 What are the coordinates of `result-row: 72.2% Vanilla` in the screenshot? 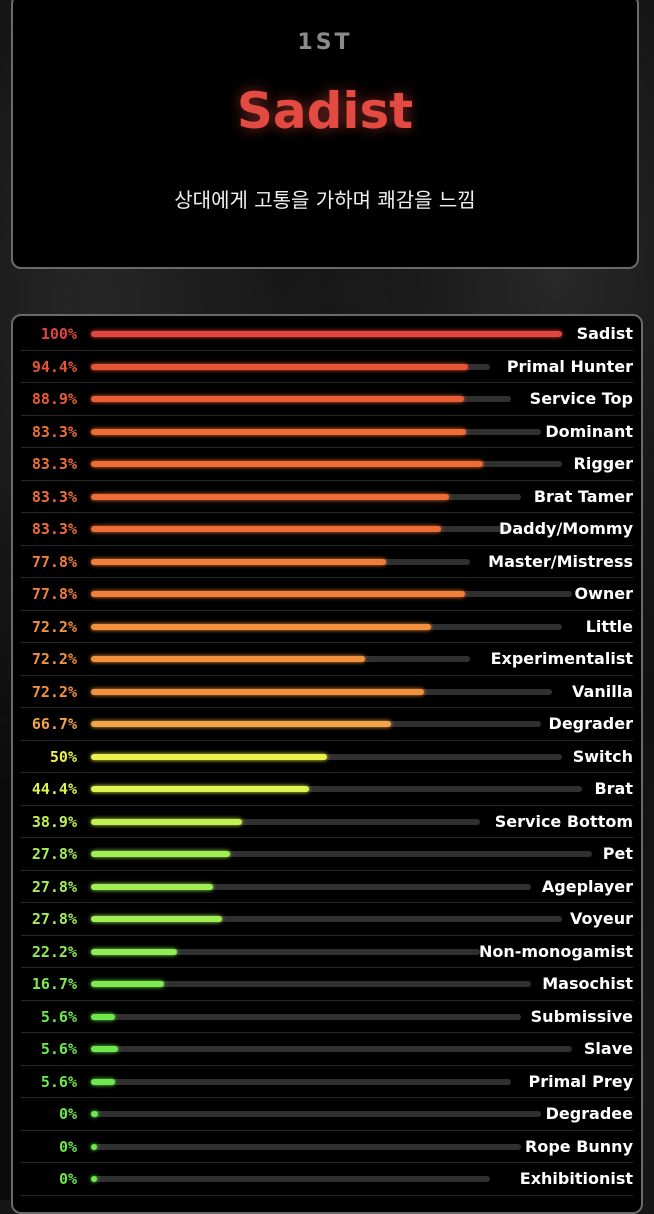 It's located at (327, 692).